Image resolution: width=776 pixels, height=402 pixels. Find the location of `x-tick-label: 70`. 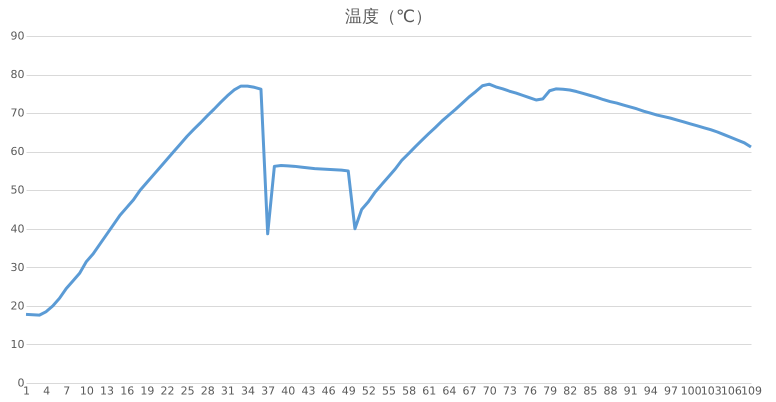

x-tick-label: 70 is located at coordinates (489, 391).